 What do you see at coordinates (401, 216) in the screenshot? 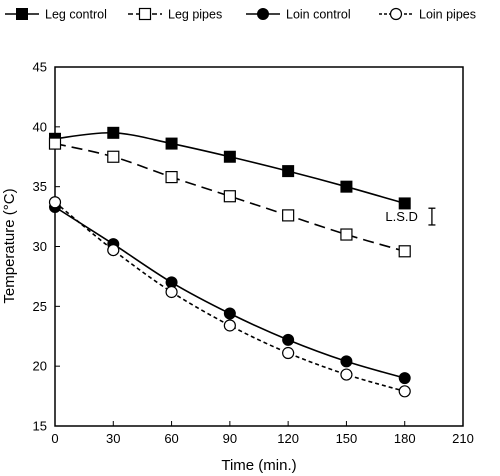
I see `lsd-label: L.S.D` at bounding box center [401, 216].